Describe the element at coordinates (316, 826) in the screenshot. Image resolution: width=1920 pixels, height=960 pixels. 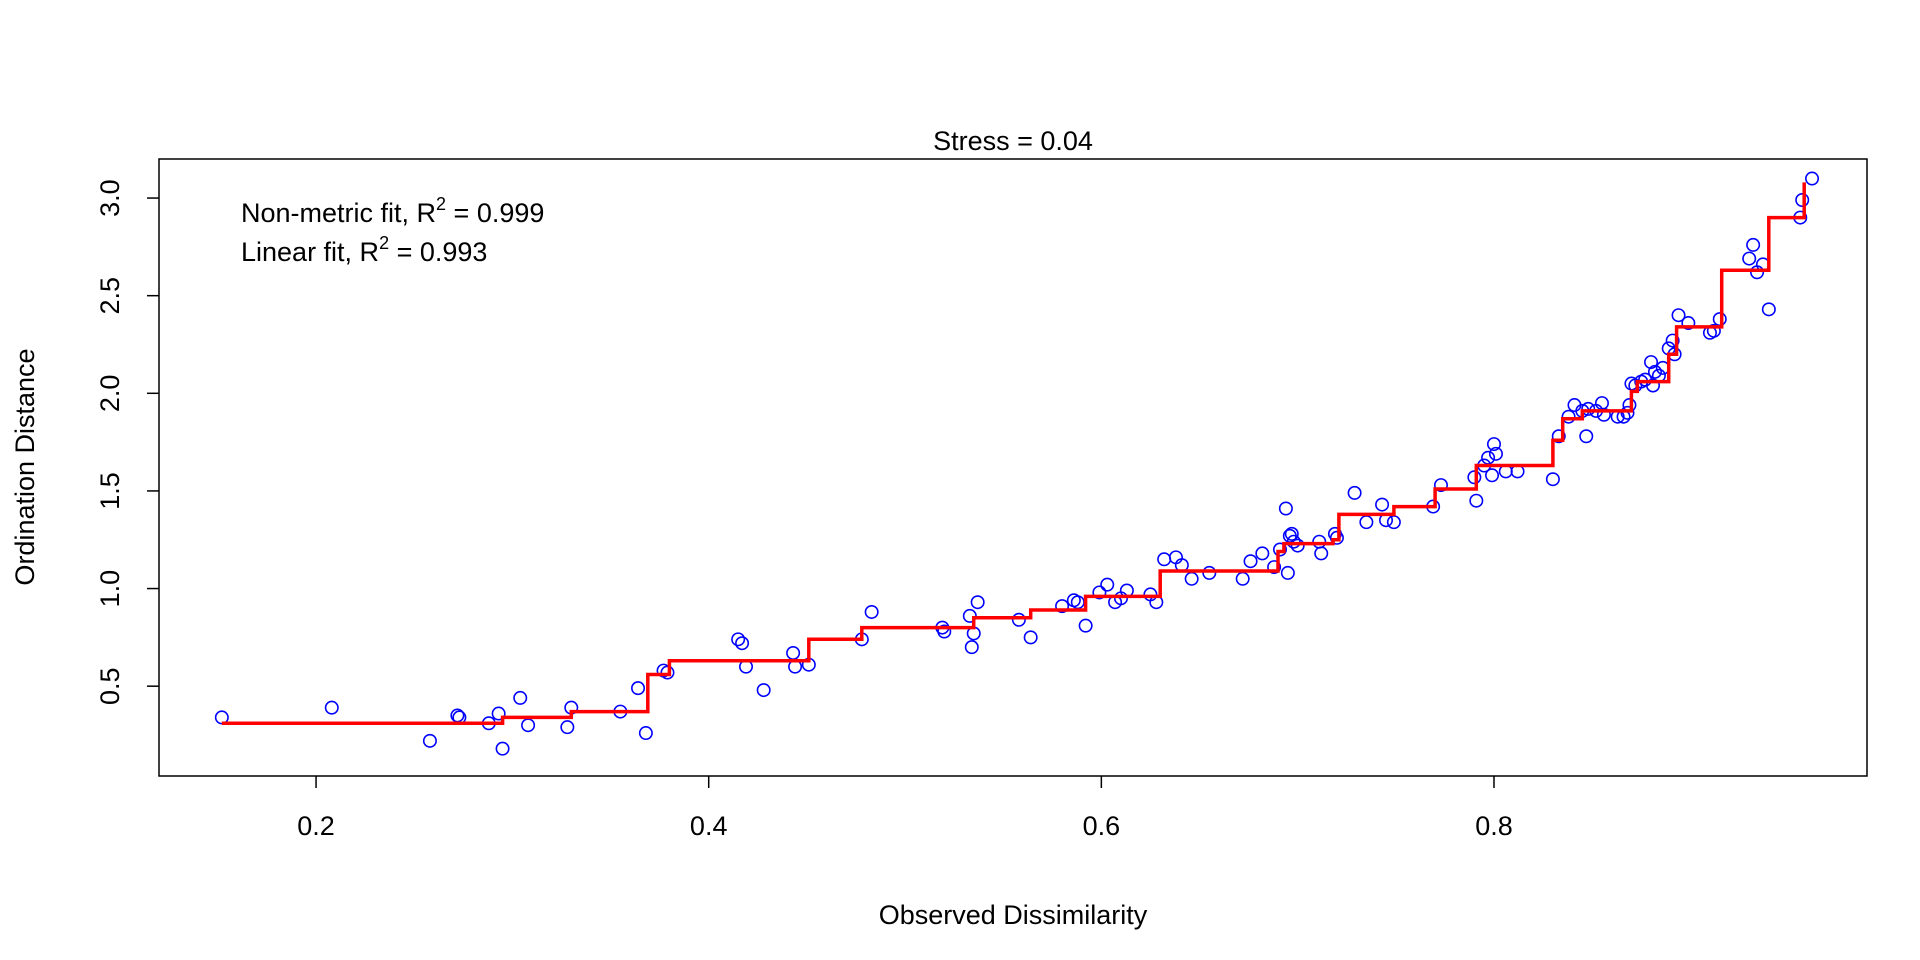
I see `x-tick-label: 0.2` at that location.